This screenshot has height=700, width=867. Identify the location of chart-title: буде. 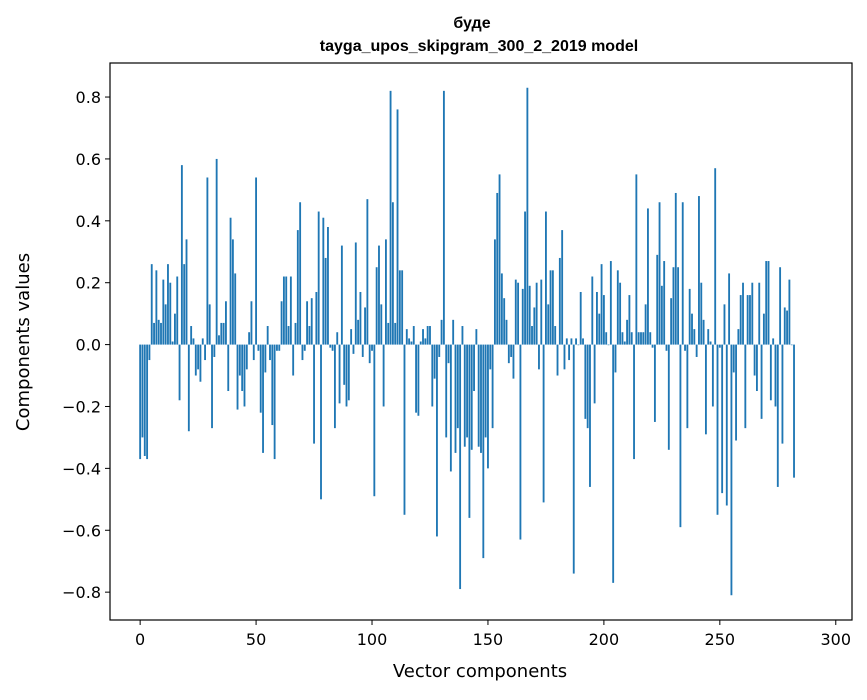
(471, 23).